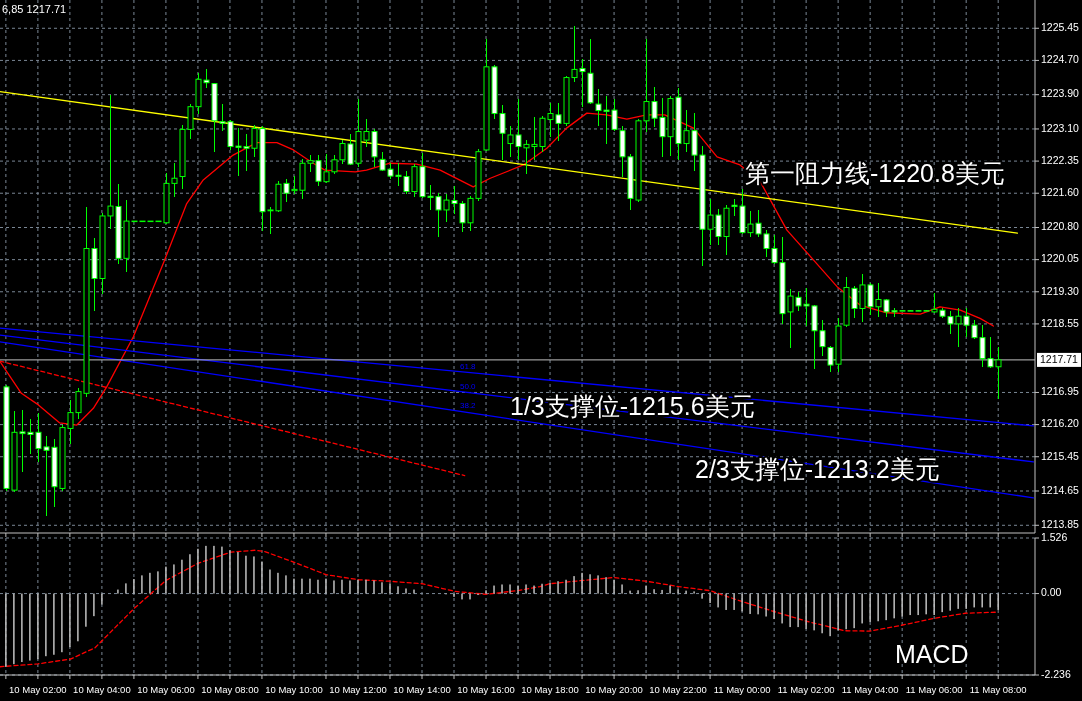 This screenshot has width=1082, height=701. Describe the element at coordinates (678, 689) in the screenshot. I see `x-tick-label: 10 May 22:00` at that location.